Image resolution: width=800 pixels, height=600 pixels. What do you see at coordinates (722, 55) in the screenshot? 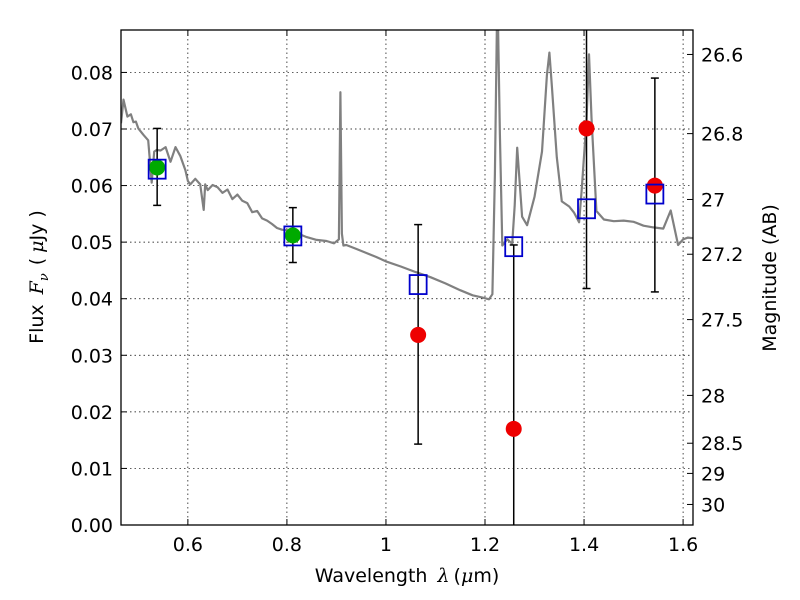
I see `y2-tick-label: 26.6` at bounding box center [722, 55].